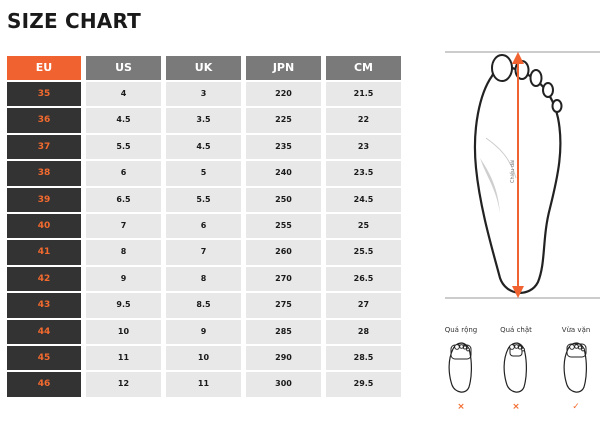 This screenshot has height=443, width=610. I want to click on cell-eu: 43, so click(44, 305).